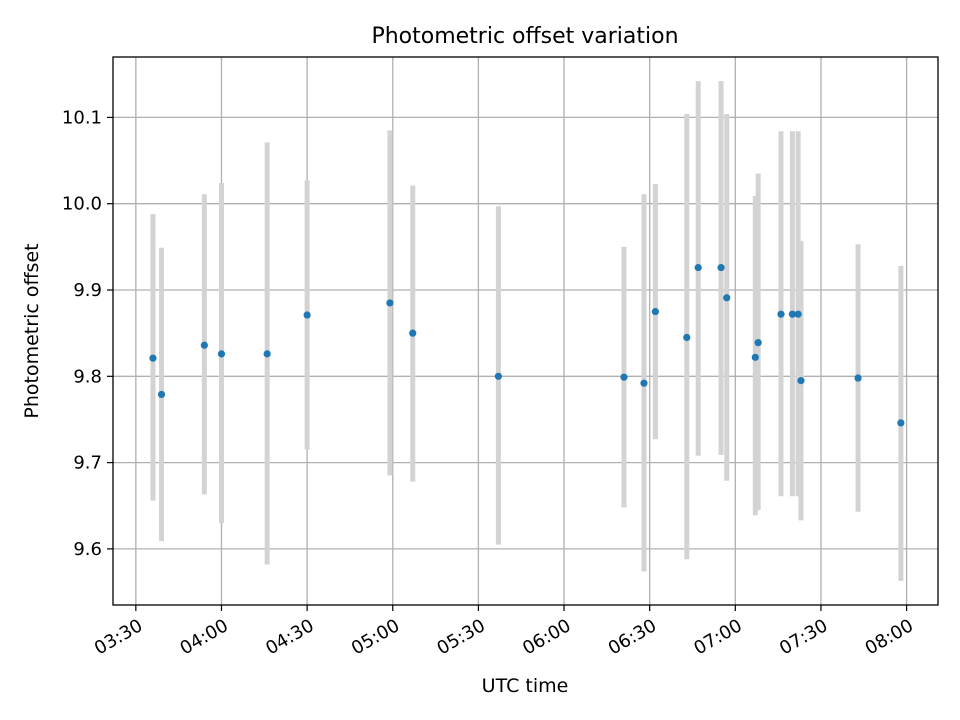  Describe the element at coordinates (87, 290) in the screenshot. I see `y-tick-label: 9.9` at that location.